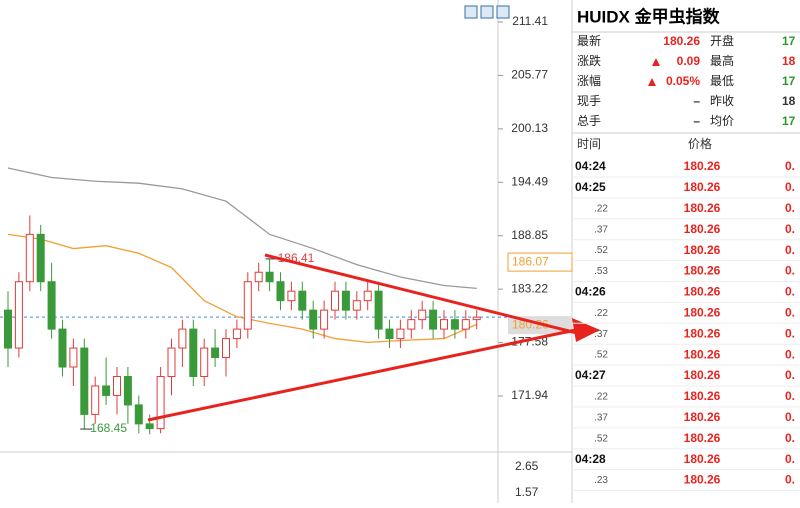 Image resolution: width=800 pixels, height=508 pixels. I want to click on quote-label: 开盘, so click(722, 40).